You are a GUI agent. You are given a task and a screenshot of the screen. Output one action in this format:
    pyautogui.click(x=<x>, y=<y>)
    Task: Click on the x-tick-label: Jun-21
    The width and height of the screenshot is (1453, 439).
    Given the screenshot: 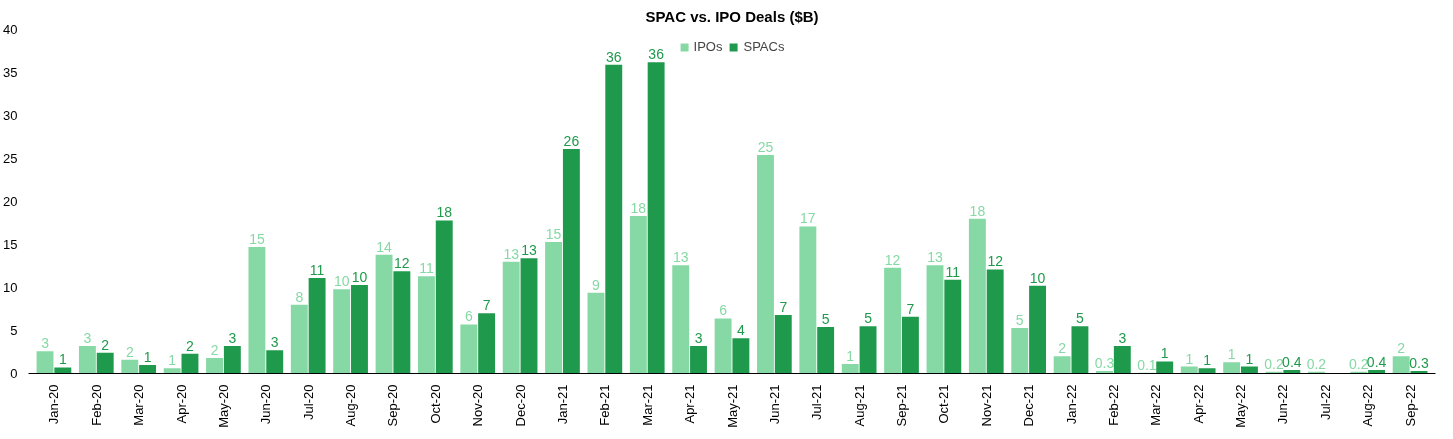 What is the action you would take?
    pyautogui.click(x=774, y=404)
    